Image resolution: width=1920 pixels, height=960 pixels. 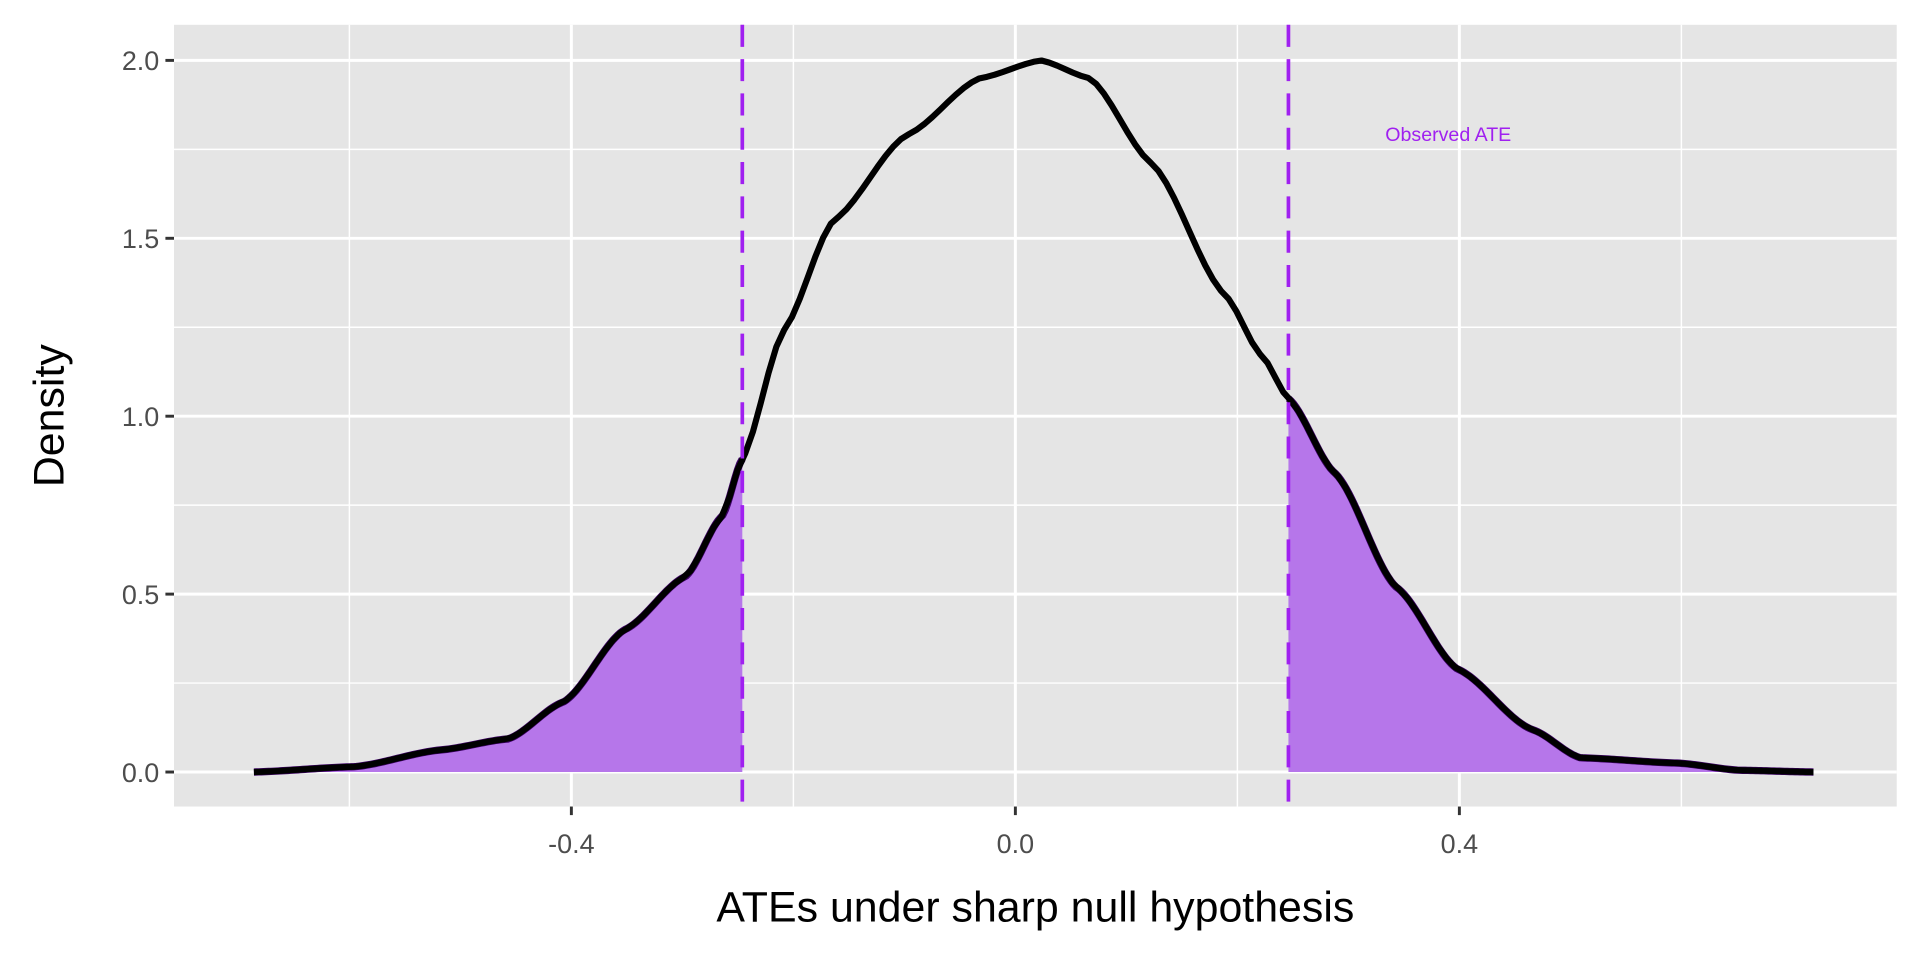 What do you see at coordinates (1459, 844) in the screenshot?
I see `x-tick-label: 0.4` at bounding box center [1459, 844].